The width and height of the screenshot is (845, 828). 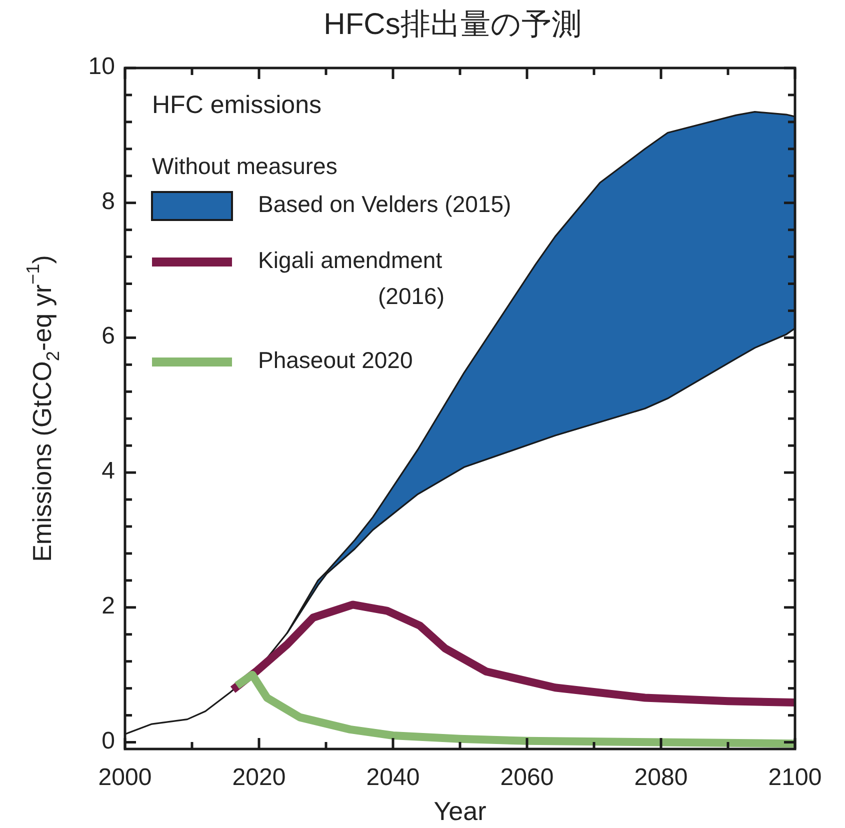 I want to click on x-tick-label: 2040, so click(x=393, y=778).